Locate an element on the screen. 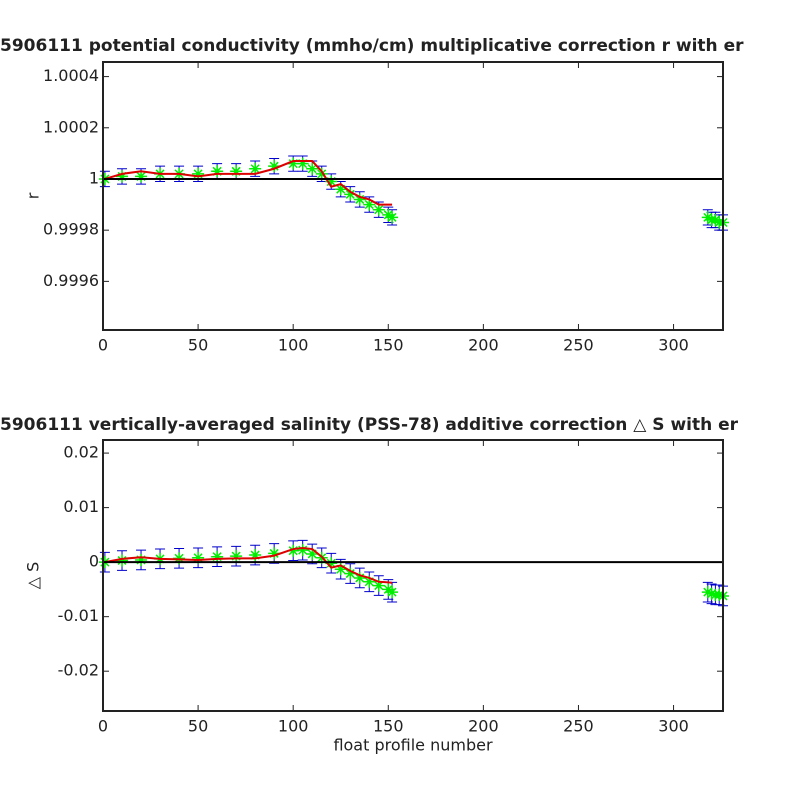 The height and width of the screenshot is (800, 800). y-tick-label: 0.01 is located at coordinates (81, 506).